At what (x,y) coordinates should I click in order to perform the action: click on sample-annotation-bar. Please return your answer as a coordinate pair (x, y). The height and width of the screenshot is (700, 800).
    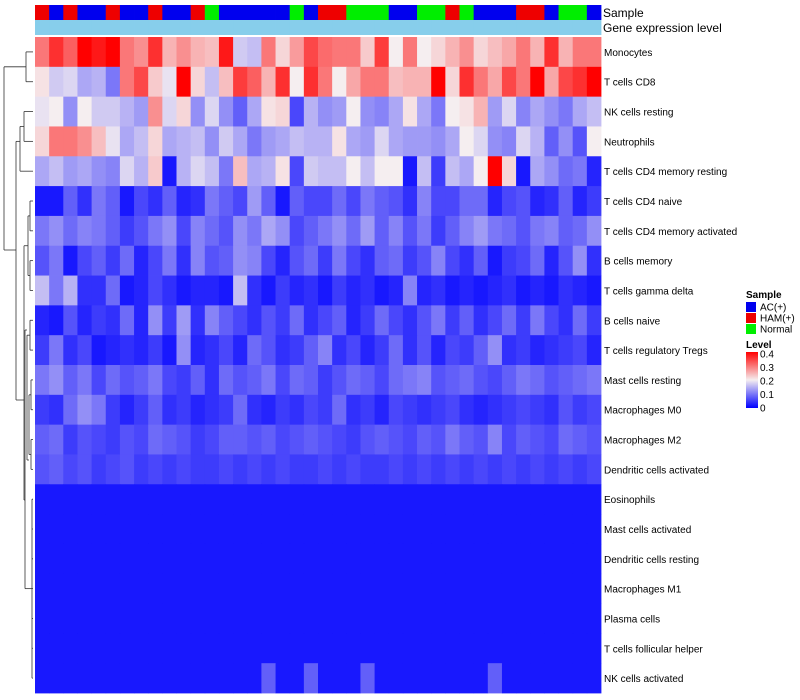
    Looking at the image, I should click on (318, 12).